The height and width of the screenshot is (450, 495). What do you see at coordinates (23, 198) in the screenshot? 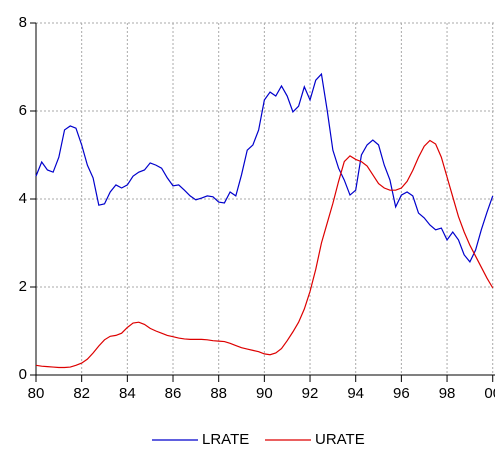
I see `y-tick-label: 4` at bounding box center [23, 198].